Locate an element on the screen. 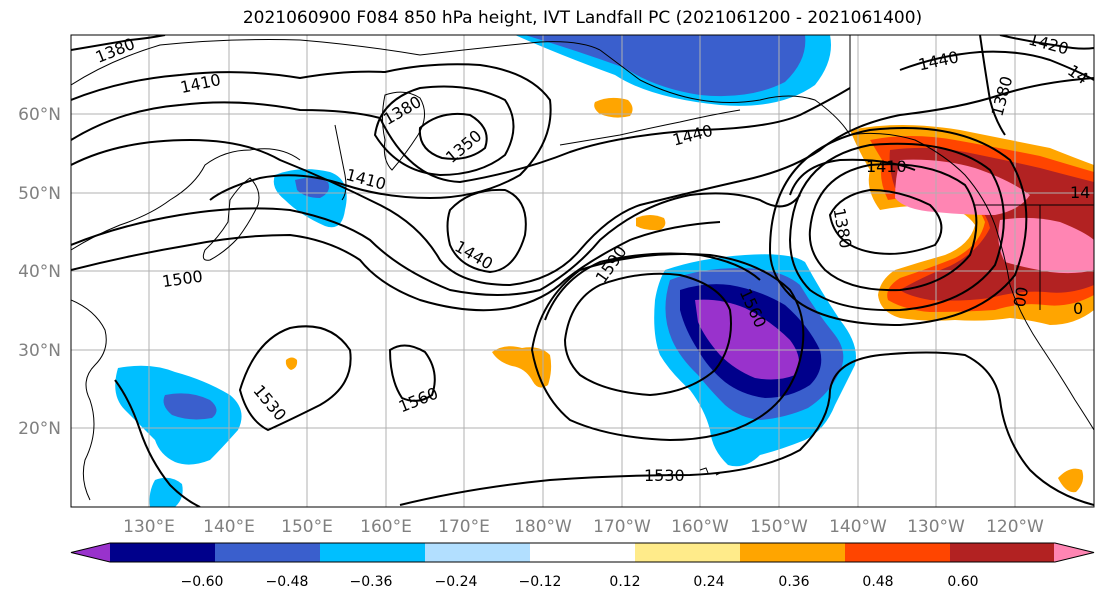 The width and height of the screenshot is (1105, 601). contour-1380-top-left is located at coordinates (118, 43).